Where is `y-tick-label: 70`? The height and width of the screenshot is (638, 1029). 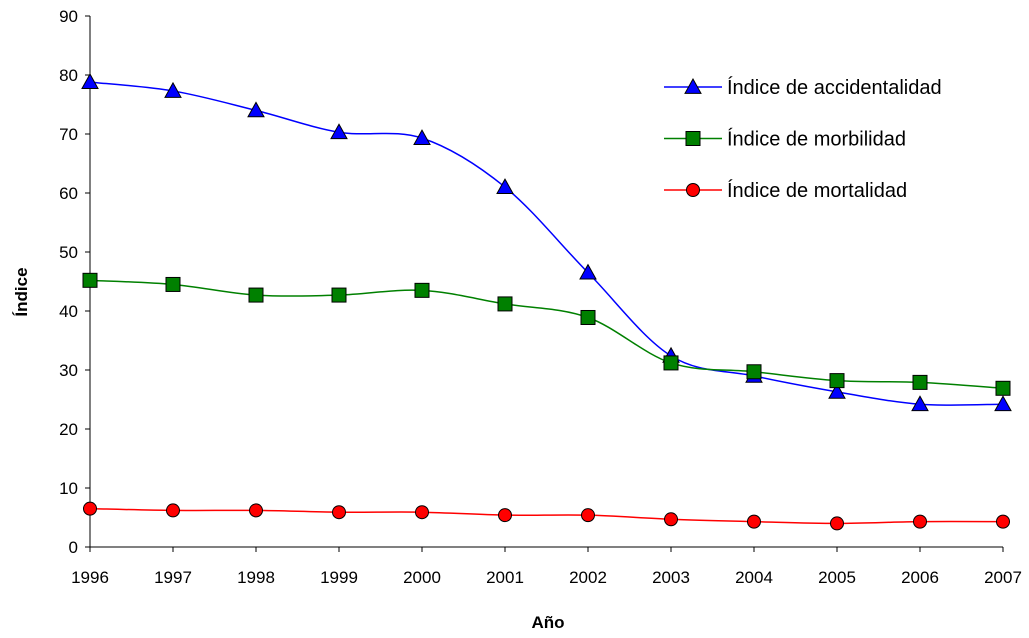 y-tick-label: 70 is located at coordinates (68, 134).